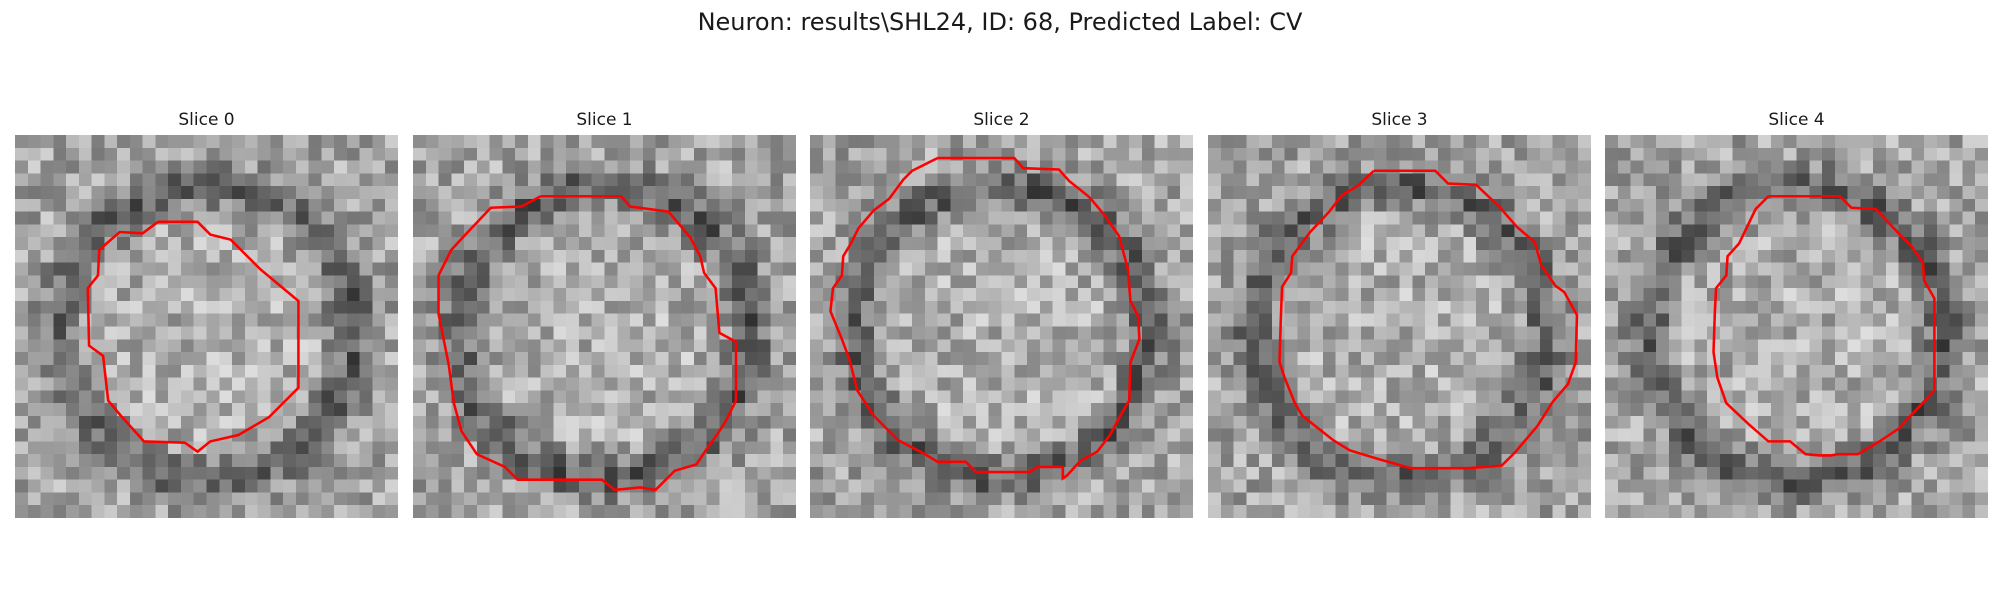 The width and height of the screenshot is (2000, 600). What do you see at coordinates (587, 343) in the screenshot?
I see `slice-1-contour` at bounding box center [587, 343].